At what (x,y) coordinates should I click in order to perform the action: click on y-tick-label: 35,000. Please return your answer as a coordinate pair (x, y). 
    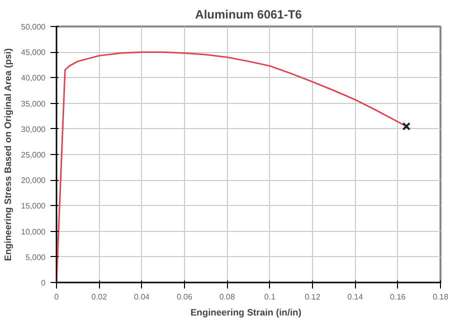
    Looking at the image, I should click on (33, 103).